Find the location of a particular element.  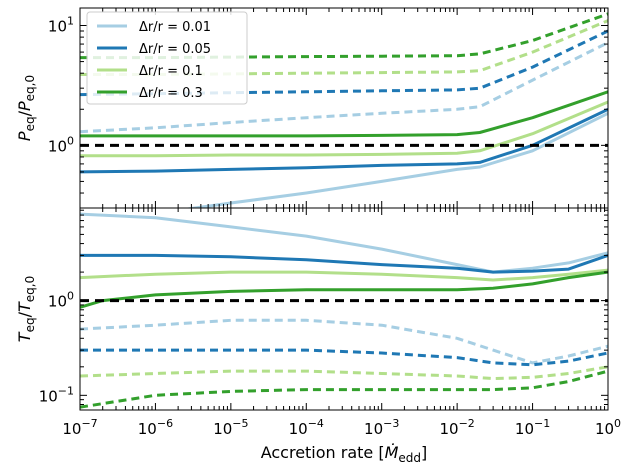

tick-exponent: −3 is located at coordinates (391, 423).